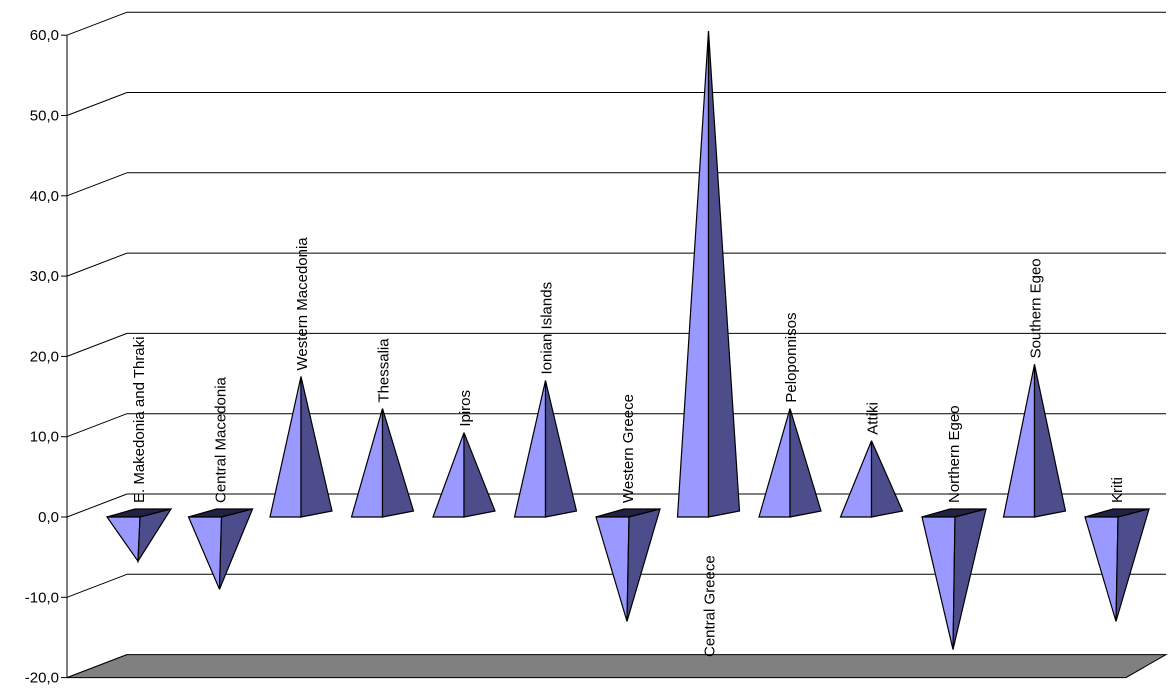 This screenshot has width=1169, height=693. I want to click on tick-label: 50,0, so click(44, 116).